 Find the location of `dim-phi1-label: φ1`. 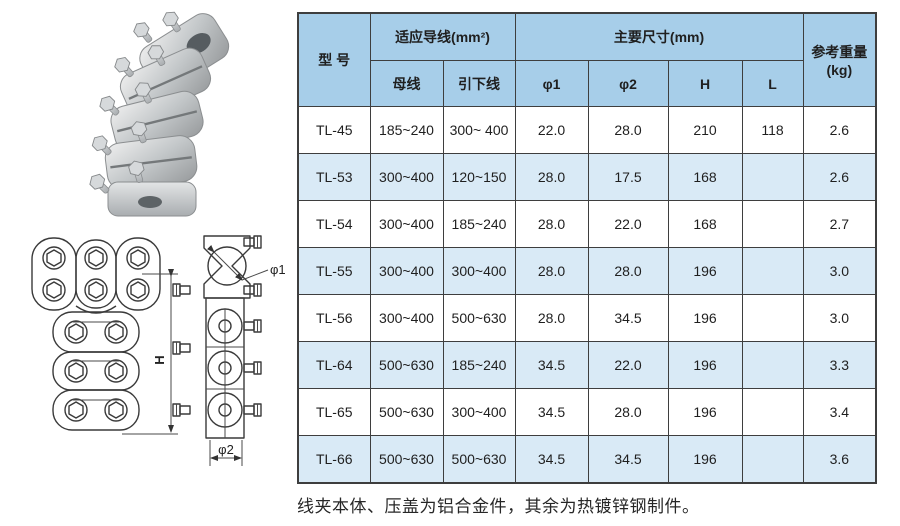

dim-phi1-label: φ1 is located at coordinates (278, 269).